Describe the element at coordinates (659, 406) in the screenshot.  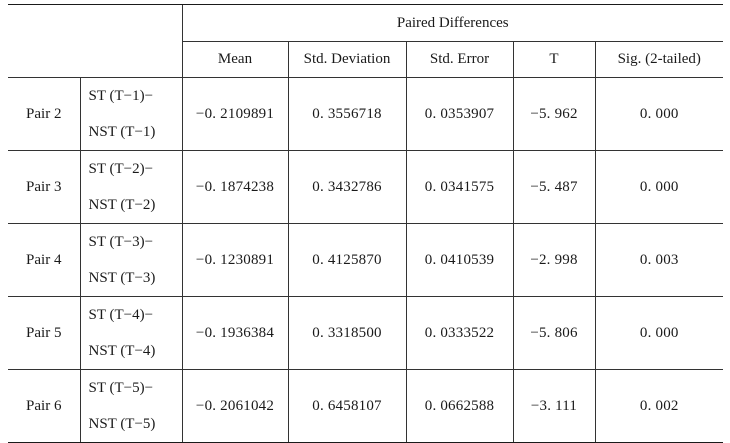
I see `sig-cell: 0. 002` at that location.